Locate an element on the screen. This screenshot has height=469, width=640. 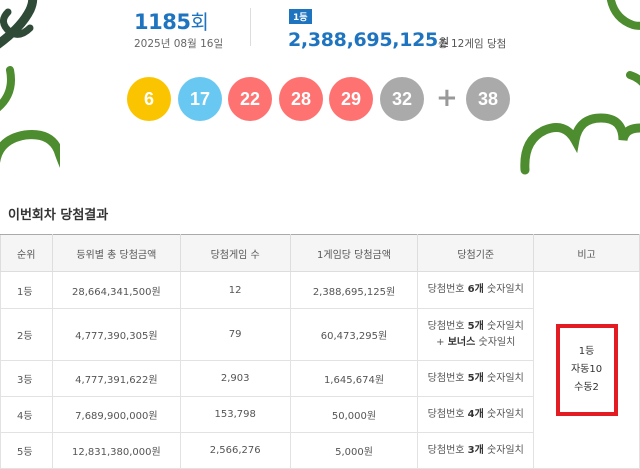
cell-total: 4,777,390,305원 is located at coordinates (116, 334).